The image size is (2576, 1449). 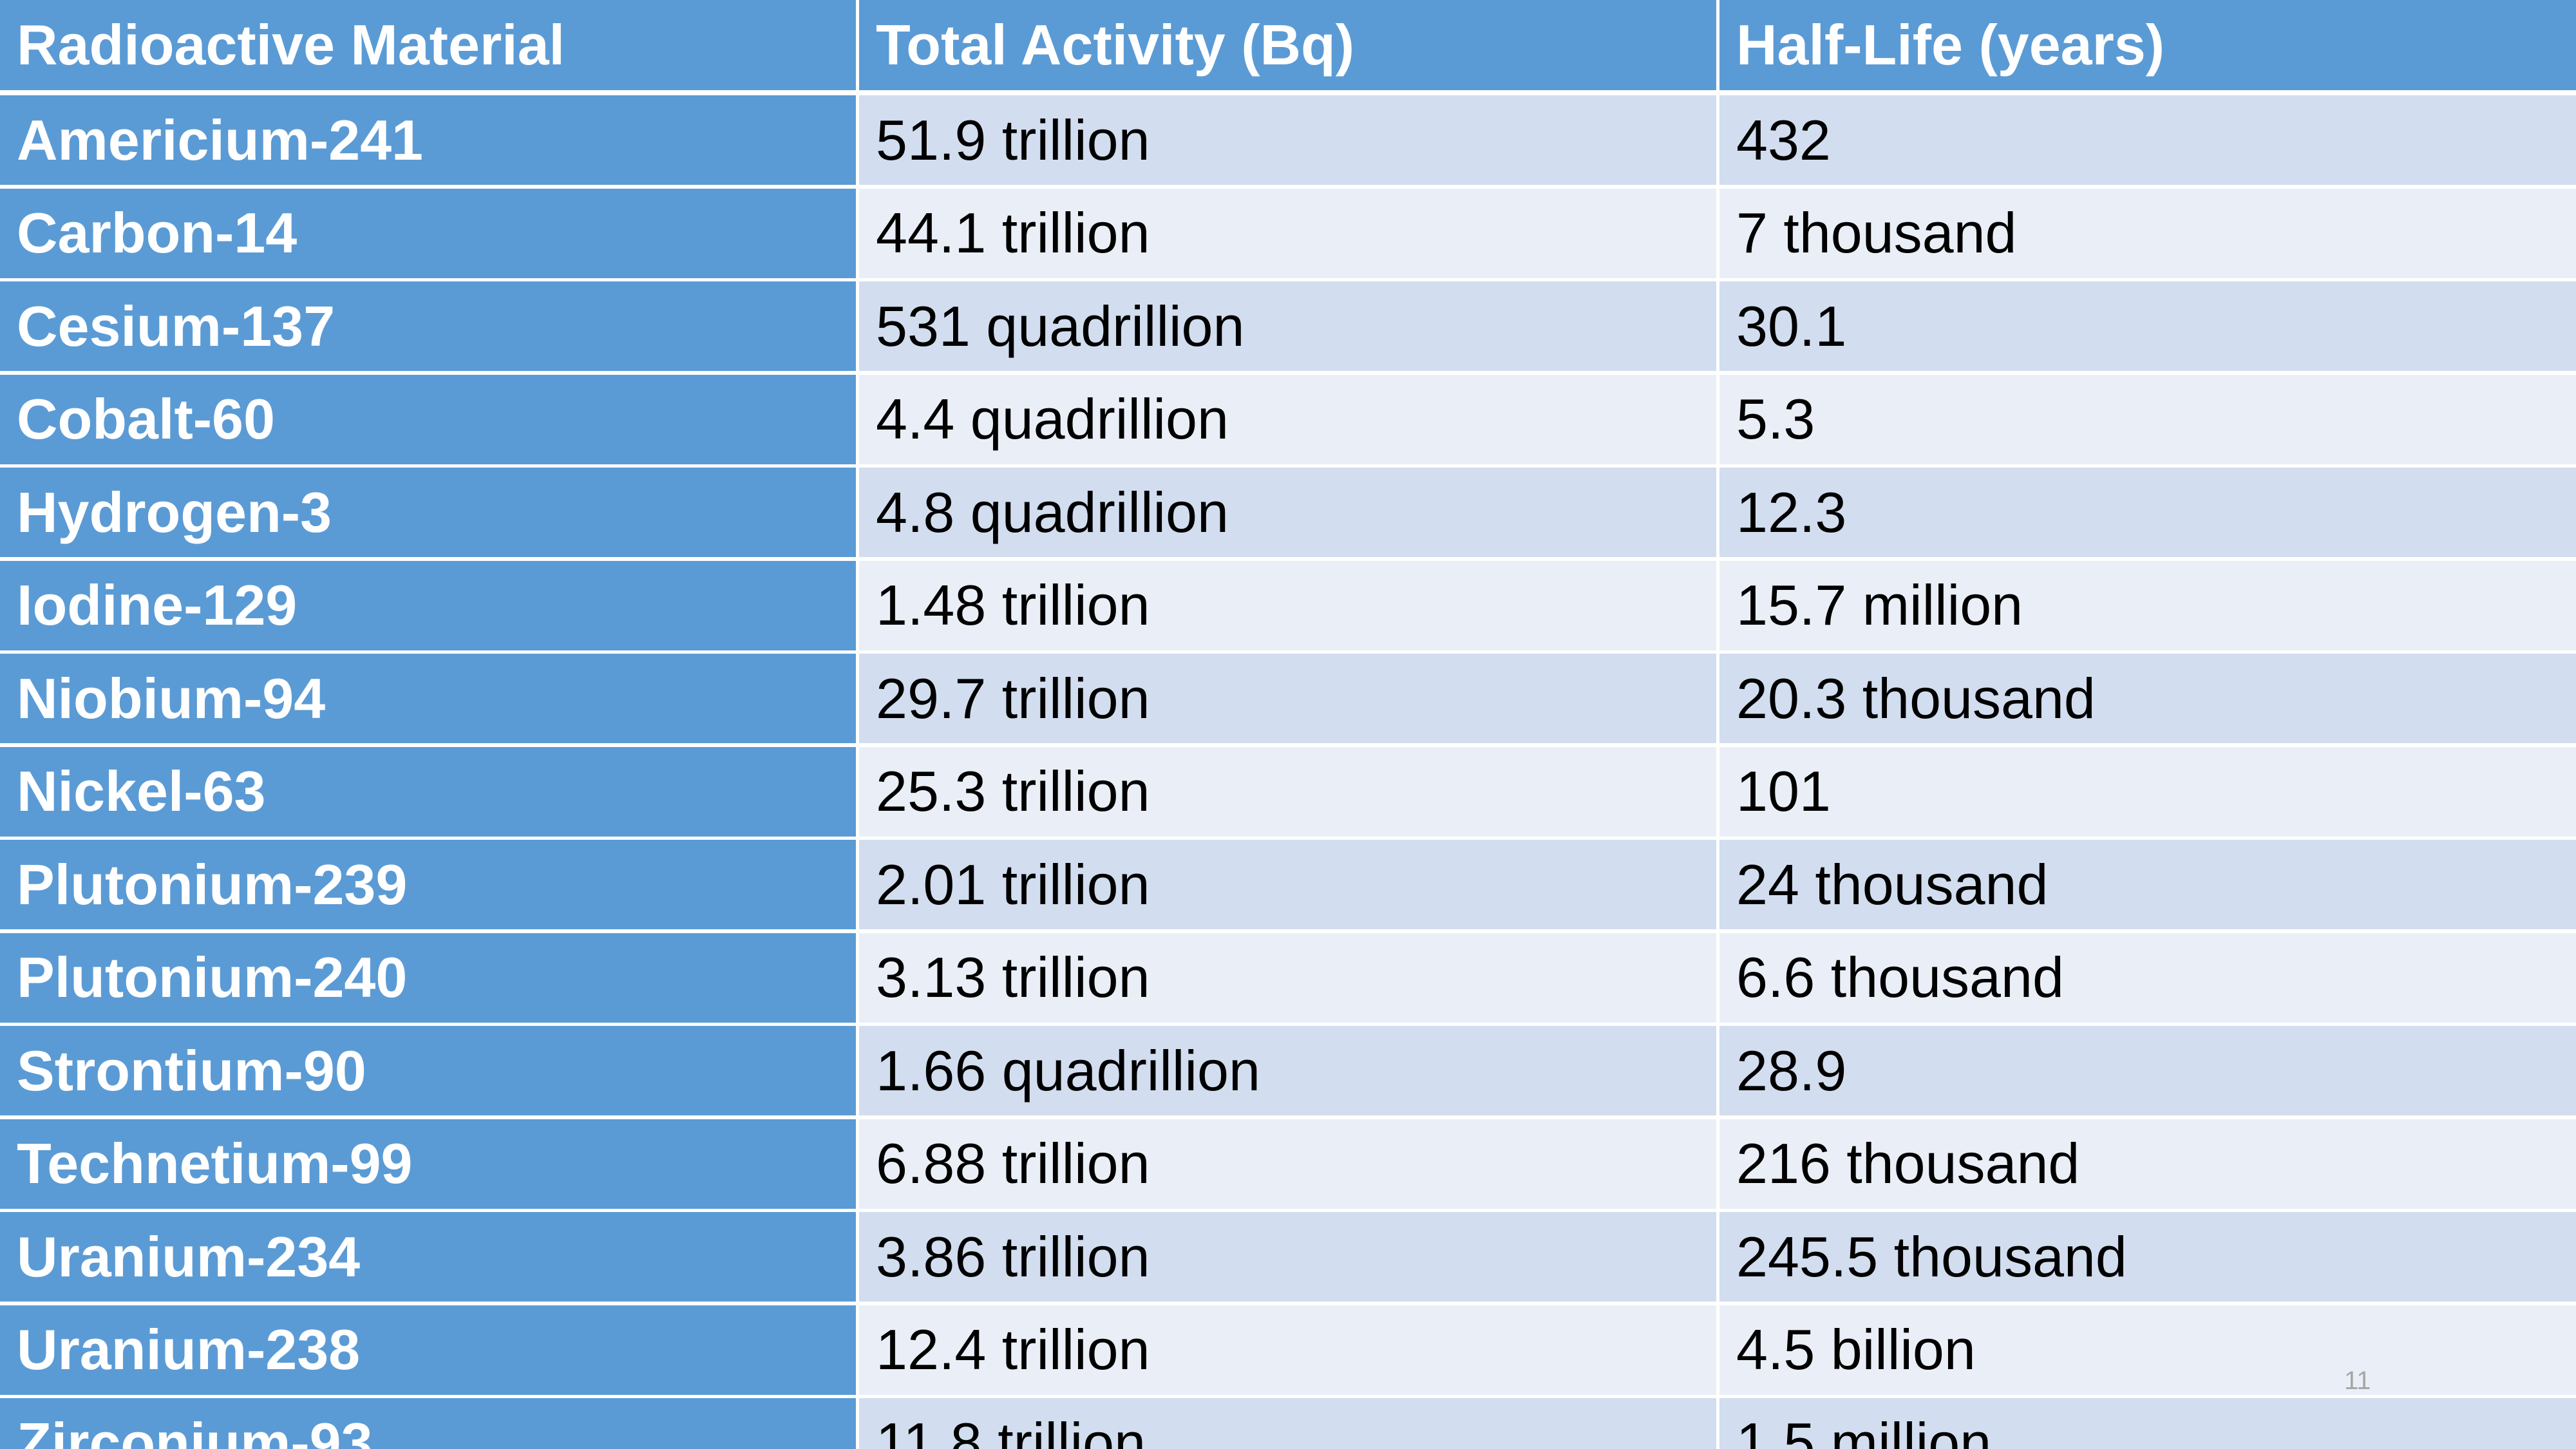 I want to click on row-label: Uranium-234, so click(x=428, y=1257).